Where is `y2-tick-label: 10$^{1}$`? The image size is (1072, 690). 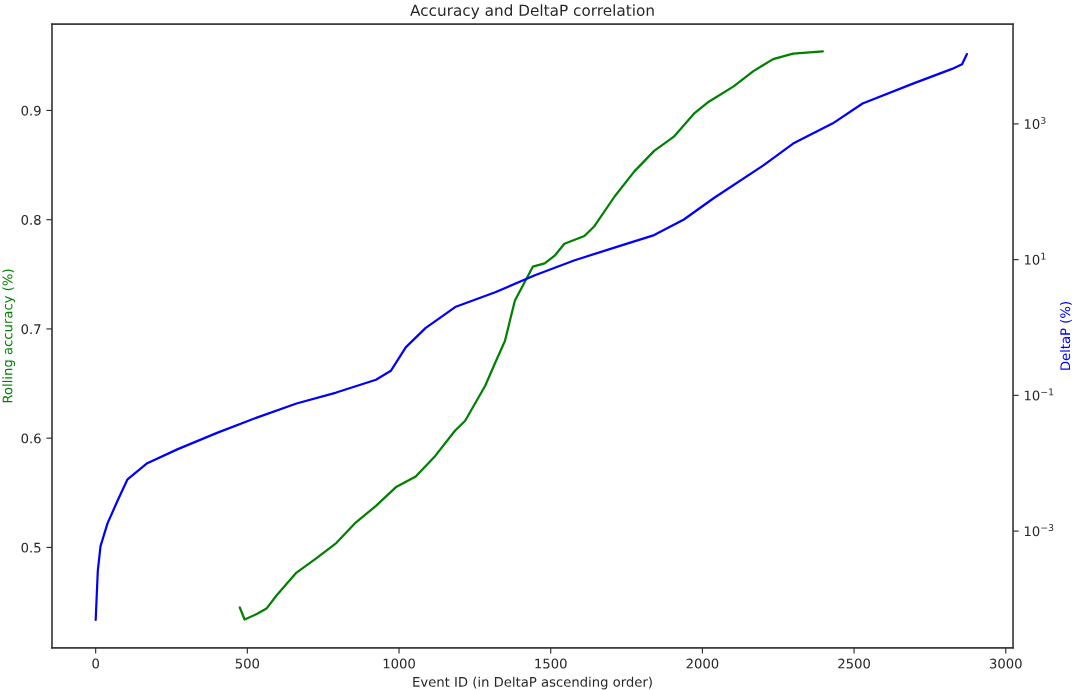
y2-tick-label: 10$^{1}$ is located at coordinates (1035, 258).